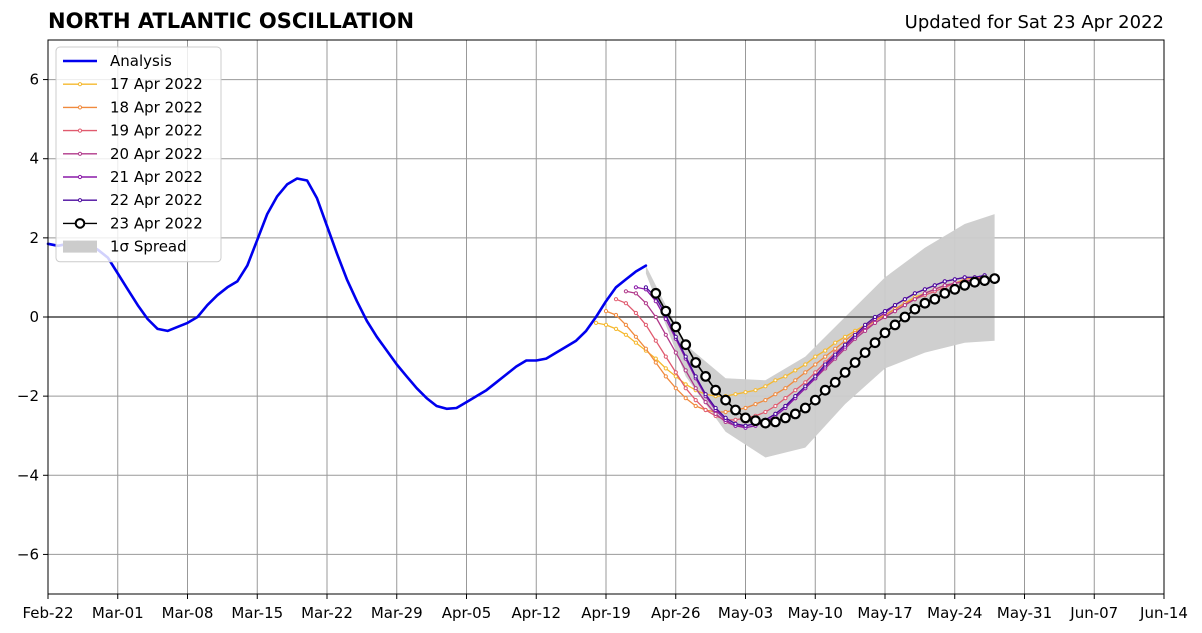  Describe the element at coordinates (156, 84) in the screenshot. I see `legend-label: 17 Apr 2022` at that location.